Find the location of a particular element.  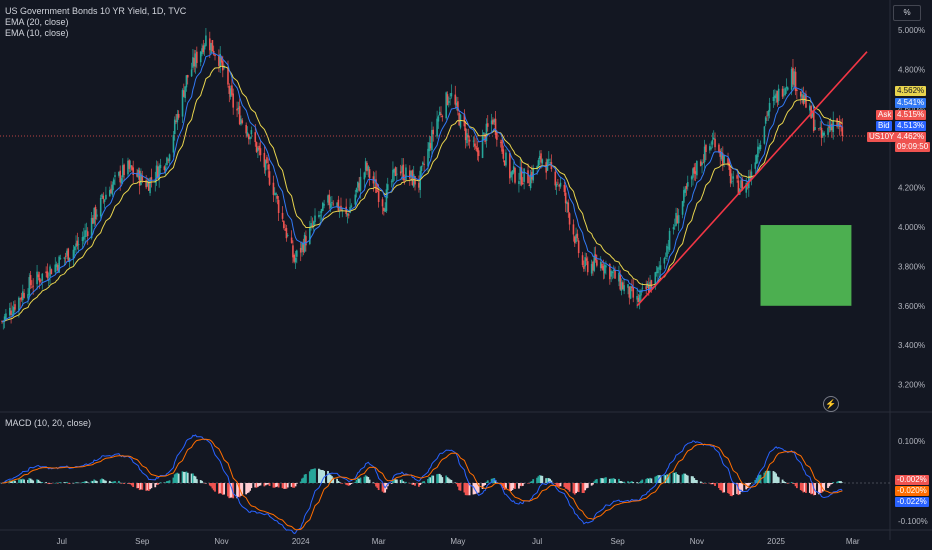

macd-line-tag: -0.022% is located at coordinates (912, 502).